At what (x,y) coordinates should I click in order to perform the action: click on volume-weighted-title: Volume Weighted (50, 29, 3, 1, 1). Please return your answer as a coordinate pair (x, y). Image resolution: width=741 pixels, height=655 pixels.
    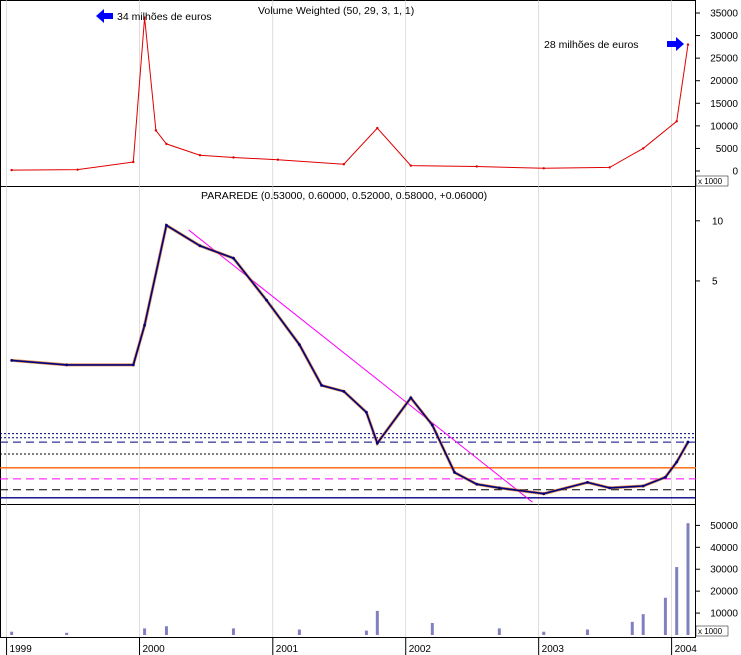
    Looking at the image, I should click on (336, 11).